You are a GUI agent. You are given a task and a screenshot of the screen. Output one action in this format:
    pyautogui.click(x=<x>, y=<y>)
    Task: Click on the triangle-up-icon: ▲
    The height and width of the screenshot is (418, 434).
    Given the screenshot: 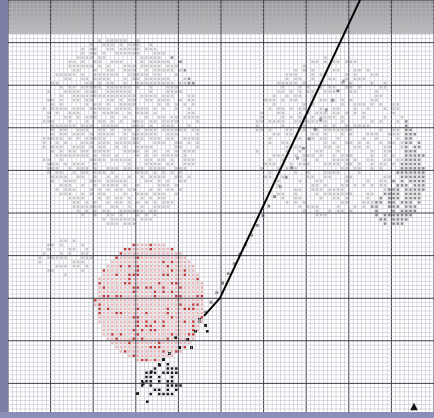 What is the action you would take?
    pyautogui.click(x=414, y=406)
    